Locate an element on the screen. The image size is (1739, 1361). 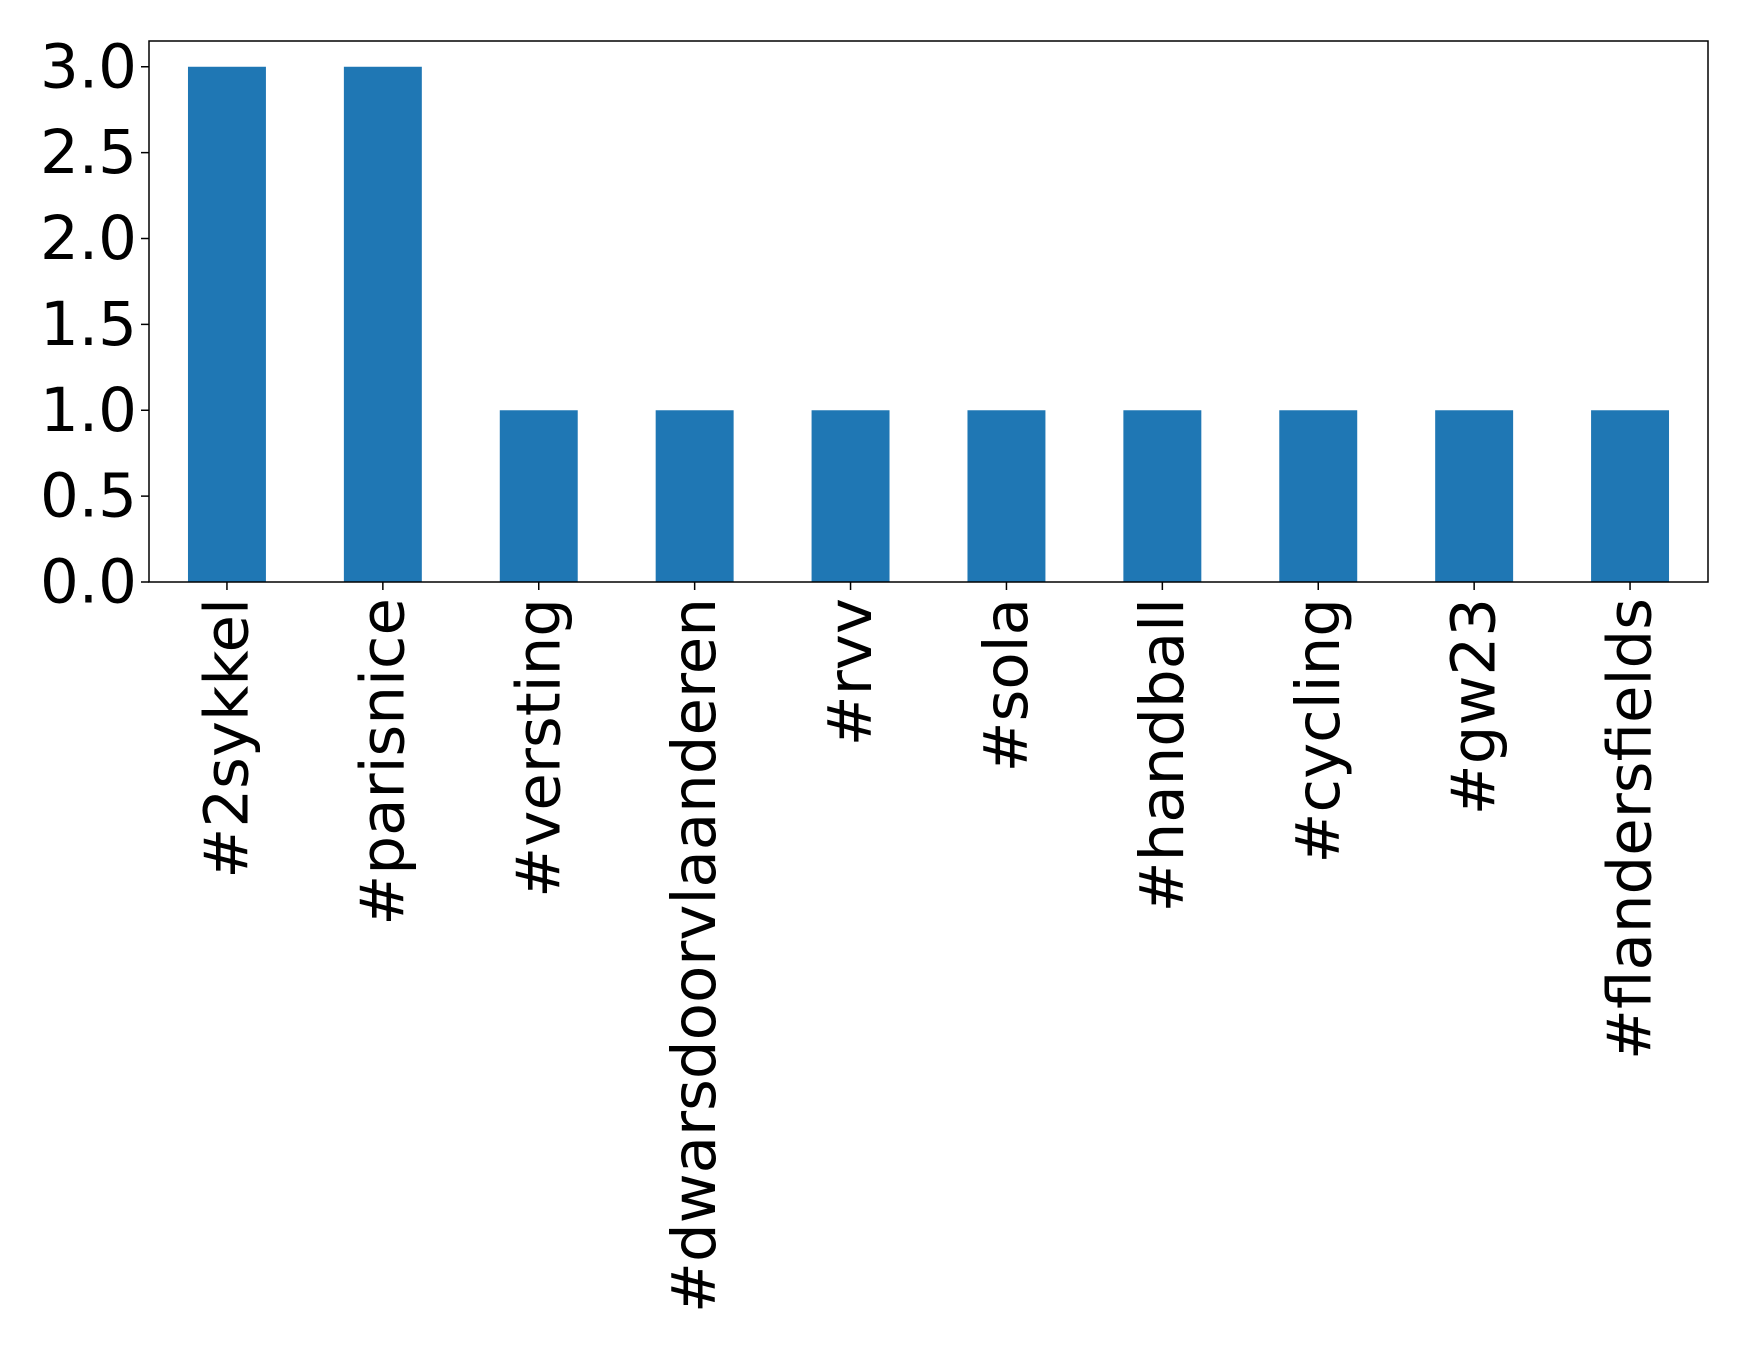
y-tick-label: 3.0 is located at coordinates (88, 66).